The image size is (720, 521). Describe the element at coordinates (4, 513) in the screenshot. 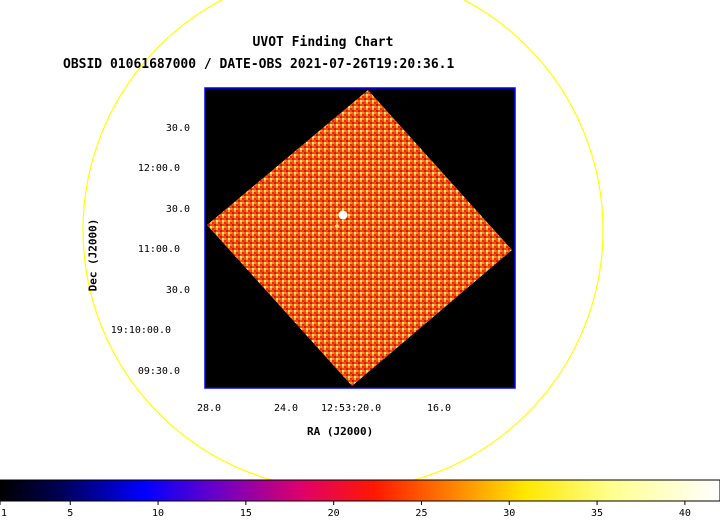

I see `colorbar-tick-label: 1` at that location.